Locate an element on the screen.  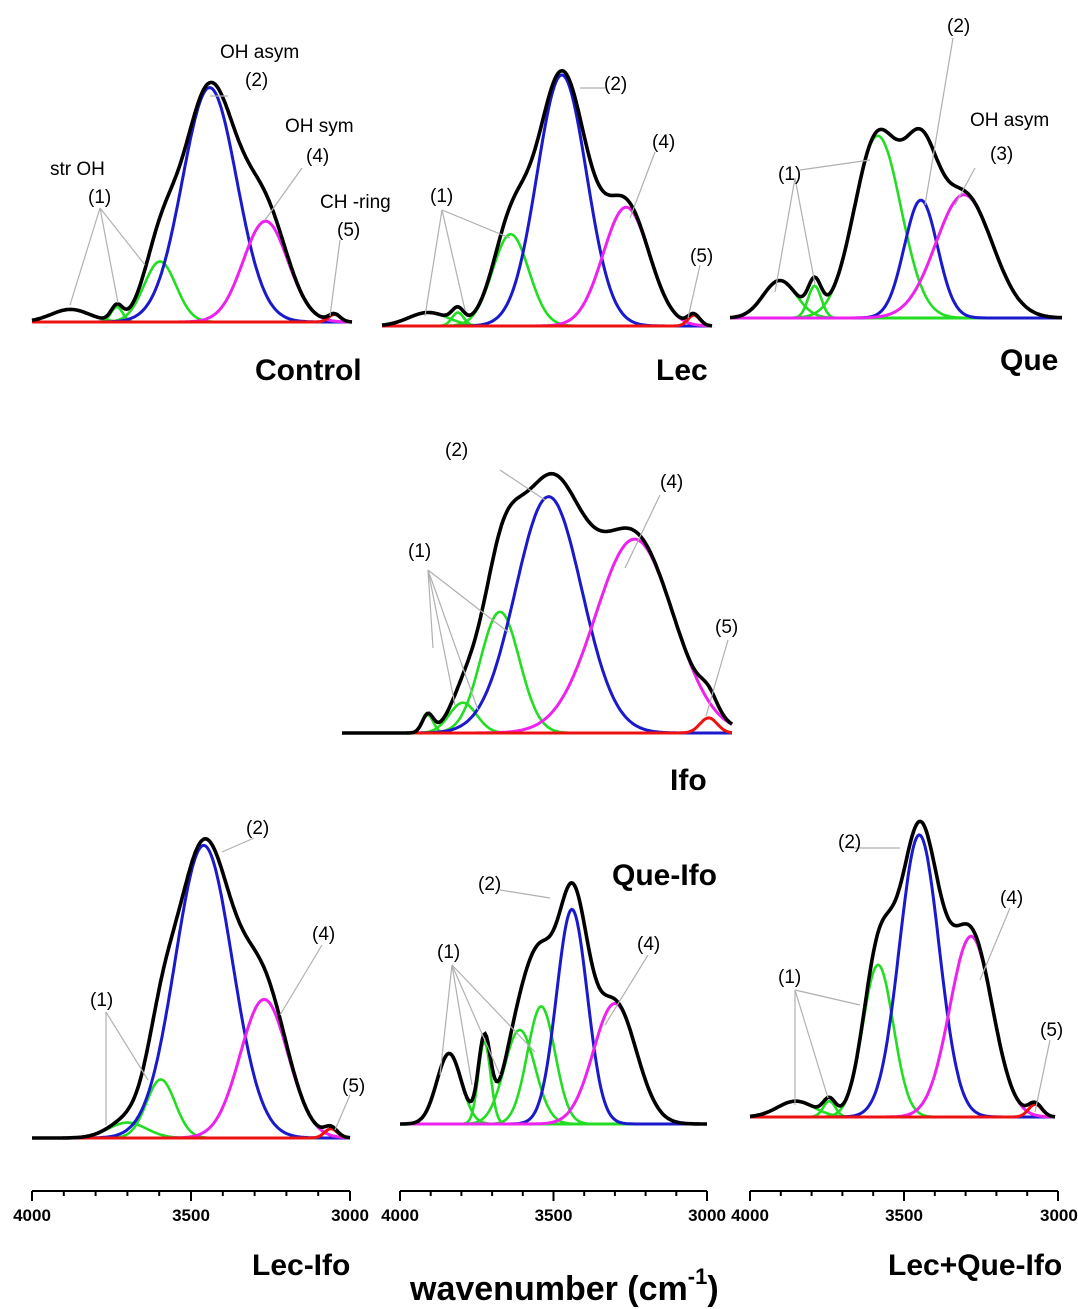
panel-title: Lec+Que-Ifo is located at coordinates (975, 1265).